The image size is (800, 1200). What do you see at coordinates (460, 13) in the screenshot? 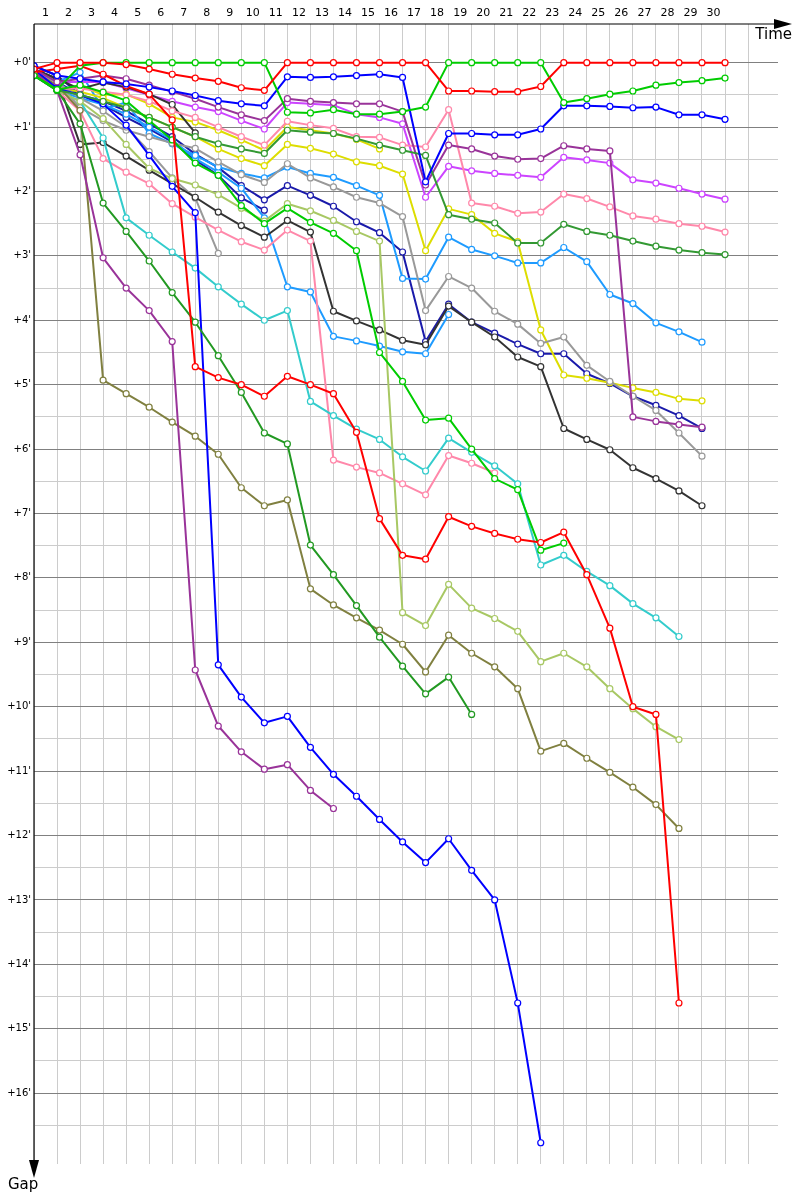
I see `x-tick-label: 19` at bounding box center [460, 13].